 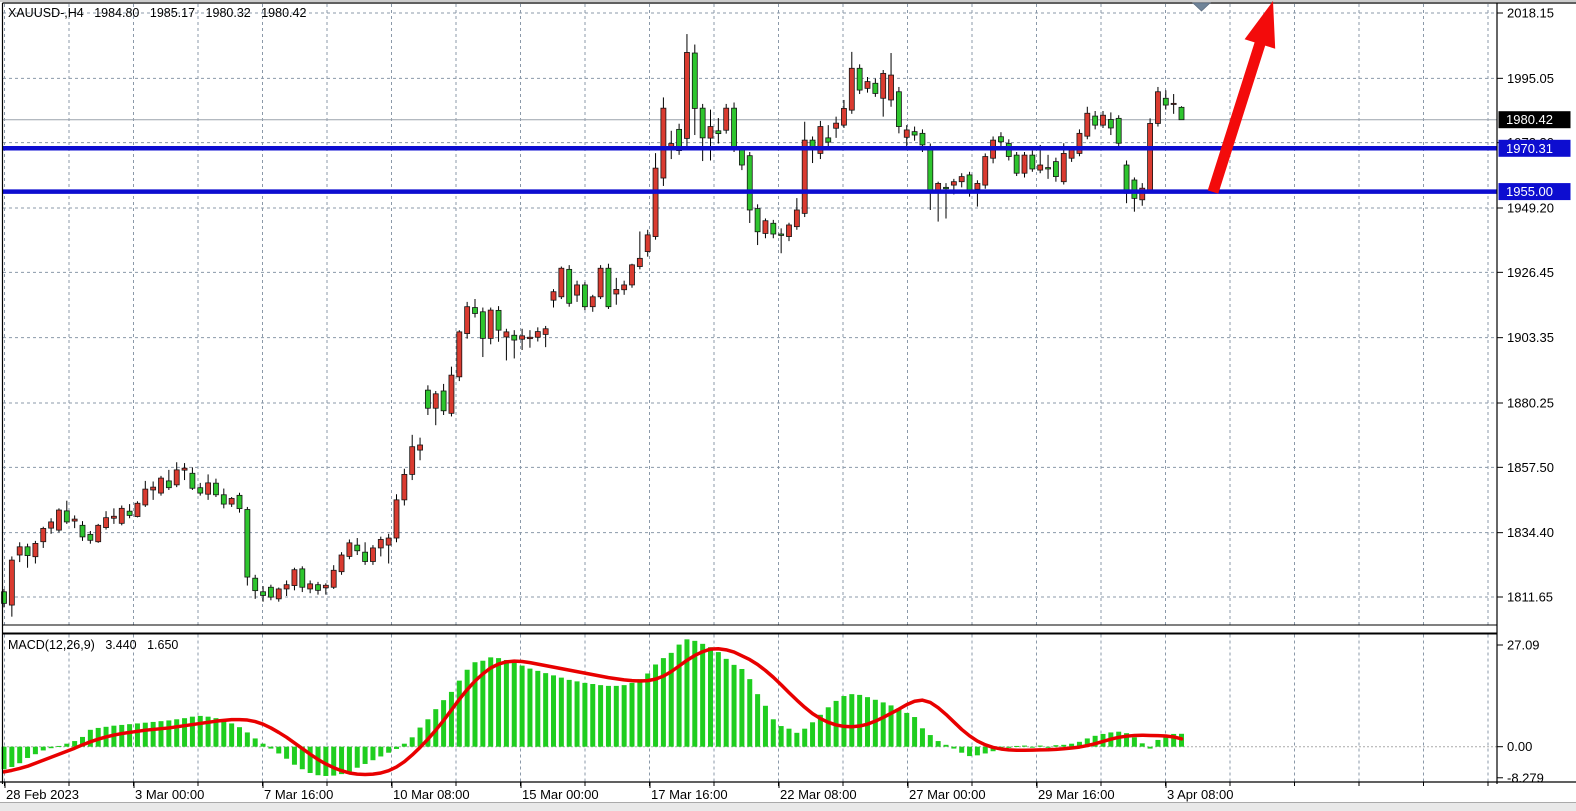 What do you see at coordinates (750, 170) in the screenshot?
I see `support-resistance-lines` at bounding box center [750, 170].